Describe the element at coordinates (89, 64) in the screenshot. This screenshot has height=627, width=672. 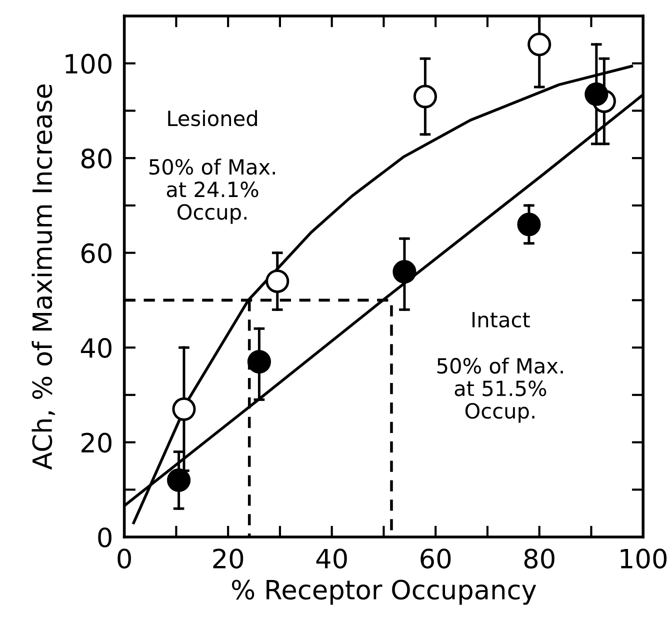
I see `y-tick-label: 100` at that location.